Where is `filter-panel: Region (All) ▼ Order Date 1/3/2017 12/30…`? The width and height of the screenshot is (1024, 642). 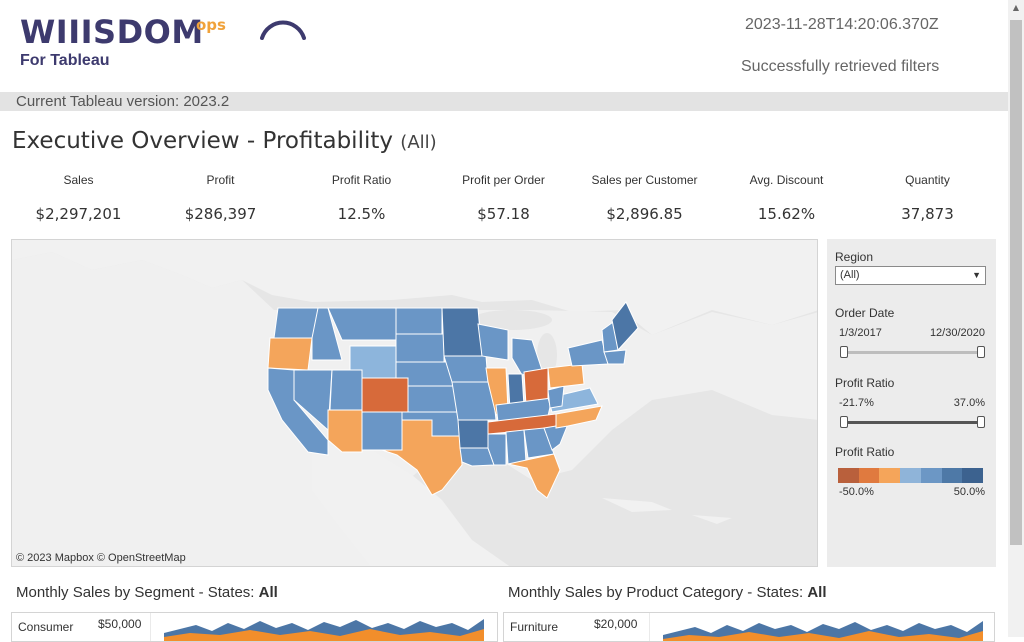
filter-panel: Region (All) ▼ Order Date 1/3/2017 12/30… is located at coordinates (911, 403).